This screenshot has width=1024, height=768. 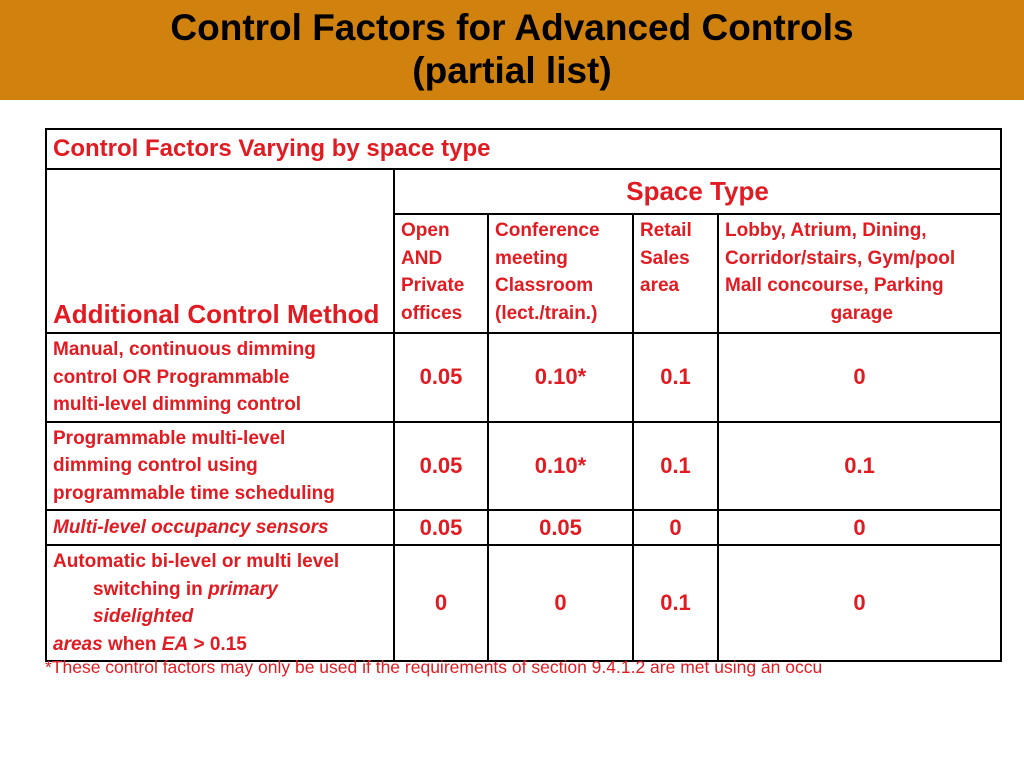 I want to click on space-type-header: Space Type, so click(x=697, y=191).